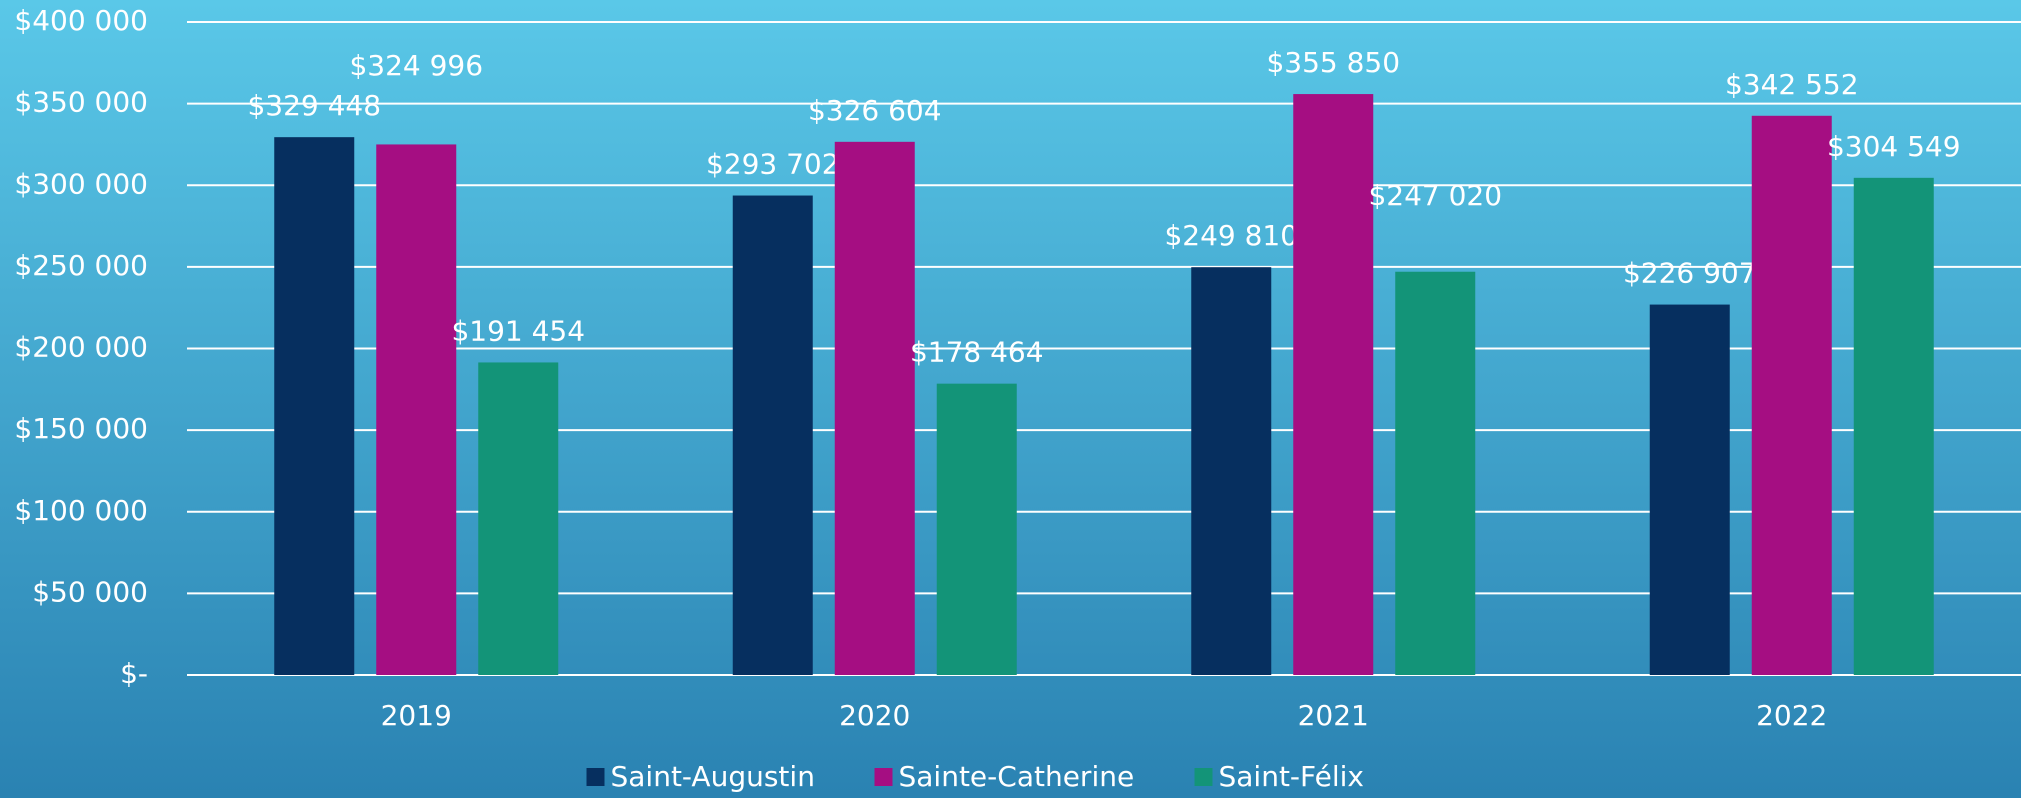  Describe the element at coordinates (90, 591) in the screenshot. I see `y-tick-label: $50 000` at that location.